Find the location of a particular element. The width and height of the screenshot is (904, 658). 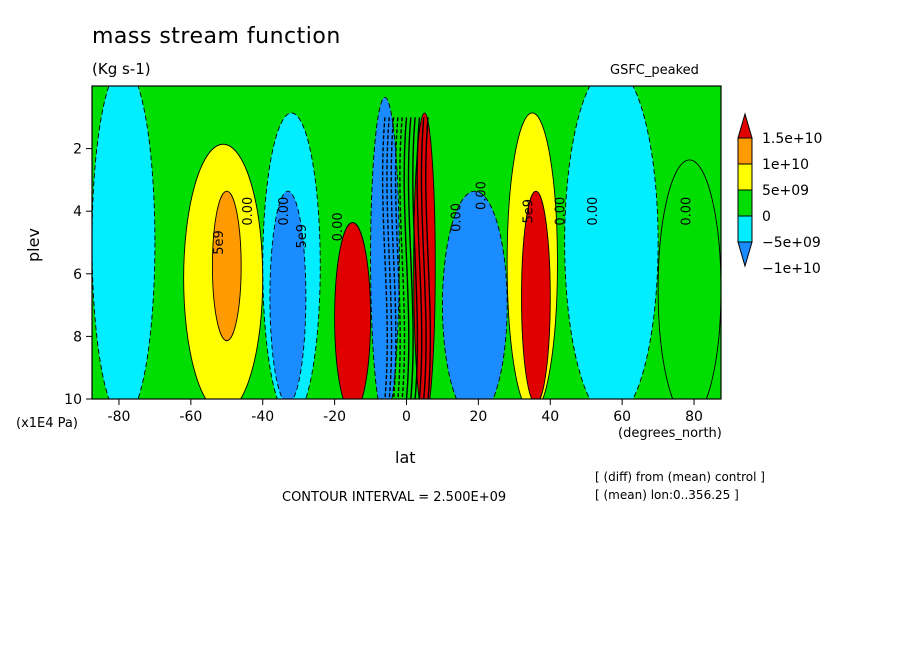

contour-label-9: 0.00 is located at coordinates (593, 211).